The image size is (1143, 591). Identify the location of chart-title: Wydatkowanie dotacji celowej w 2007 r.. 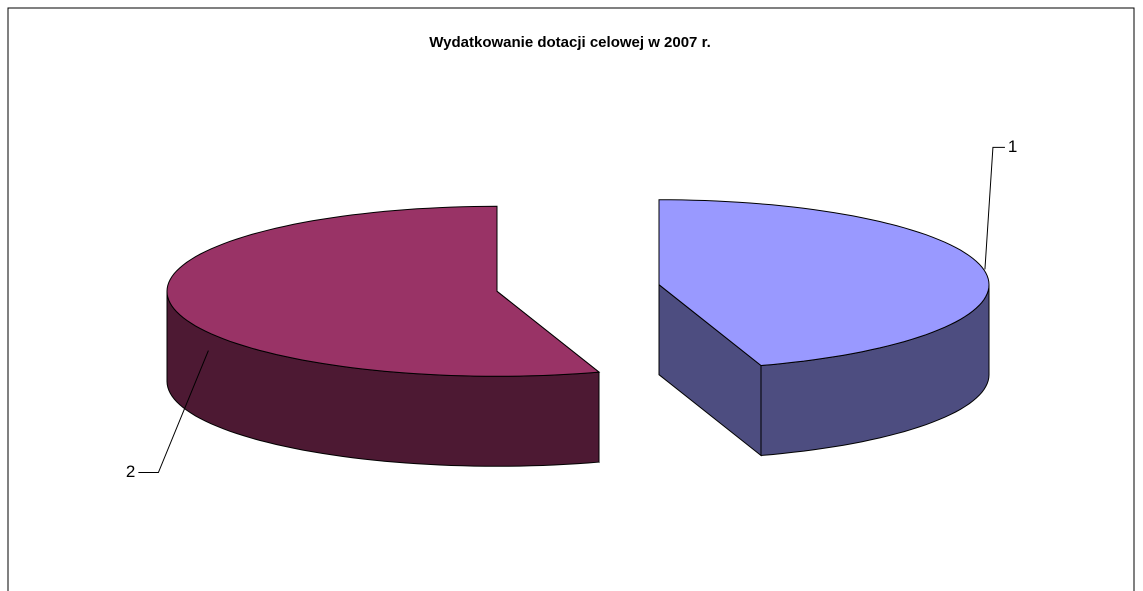
(570, 42).